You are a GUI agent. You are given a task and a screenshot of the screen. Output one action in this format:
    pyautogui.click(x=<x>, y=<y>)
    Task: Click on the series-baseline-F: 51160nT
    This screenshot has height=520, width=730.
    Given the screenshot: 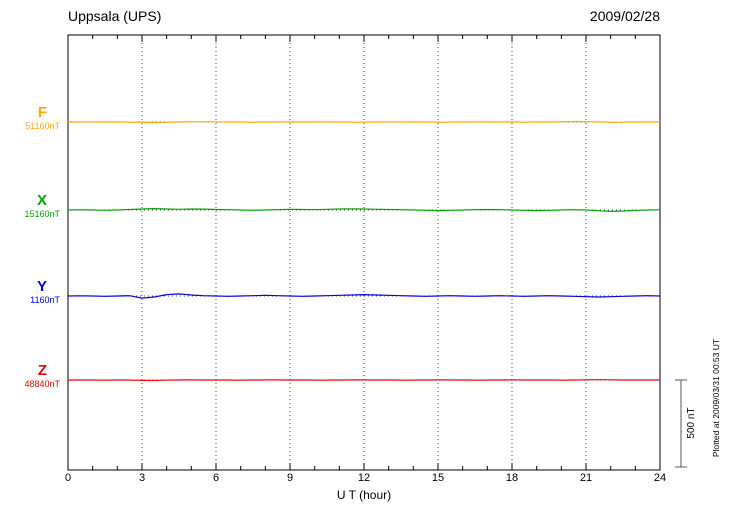 What is the action you would take?
    pyautogui.click(x=42, y=126)
    